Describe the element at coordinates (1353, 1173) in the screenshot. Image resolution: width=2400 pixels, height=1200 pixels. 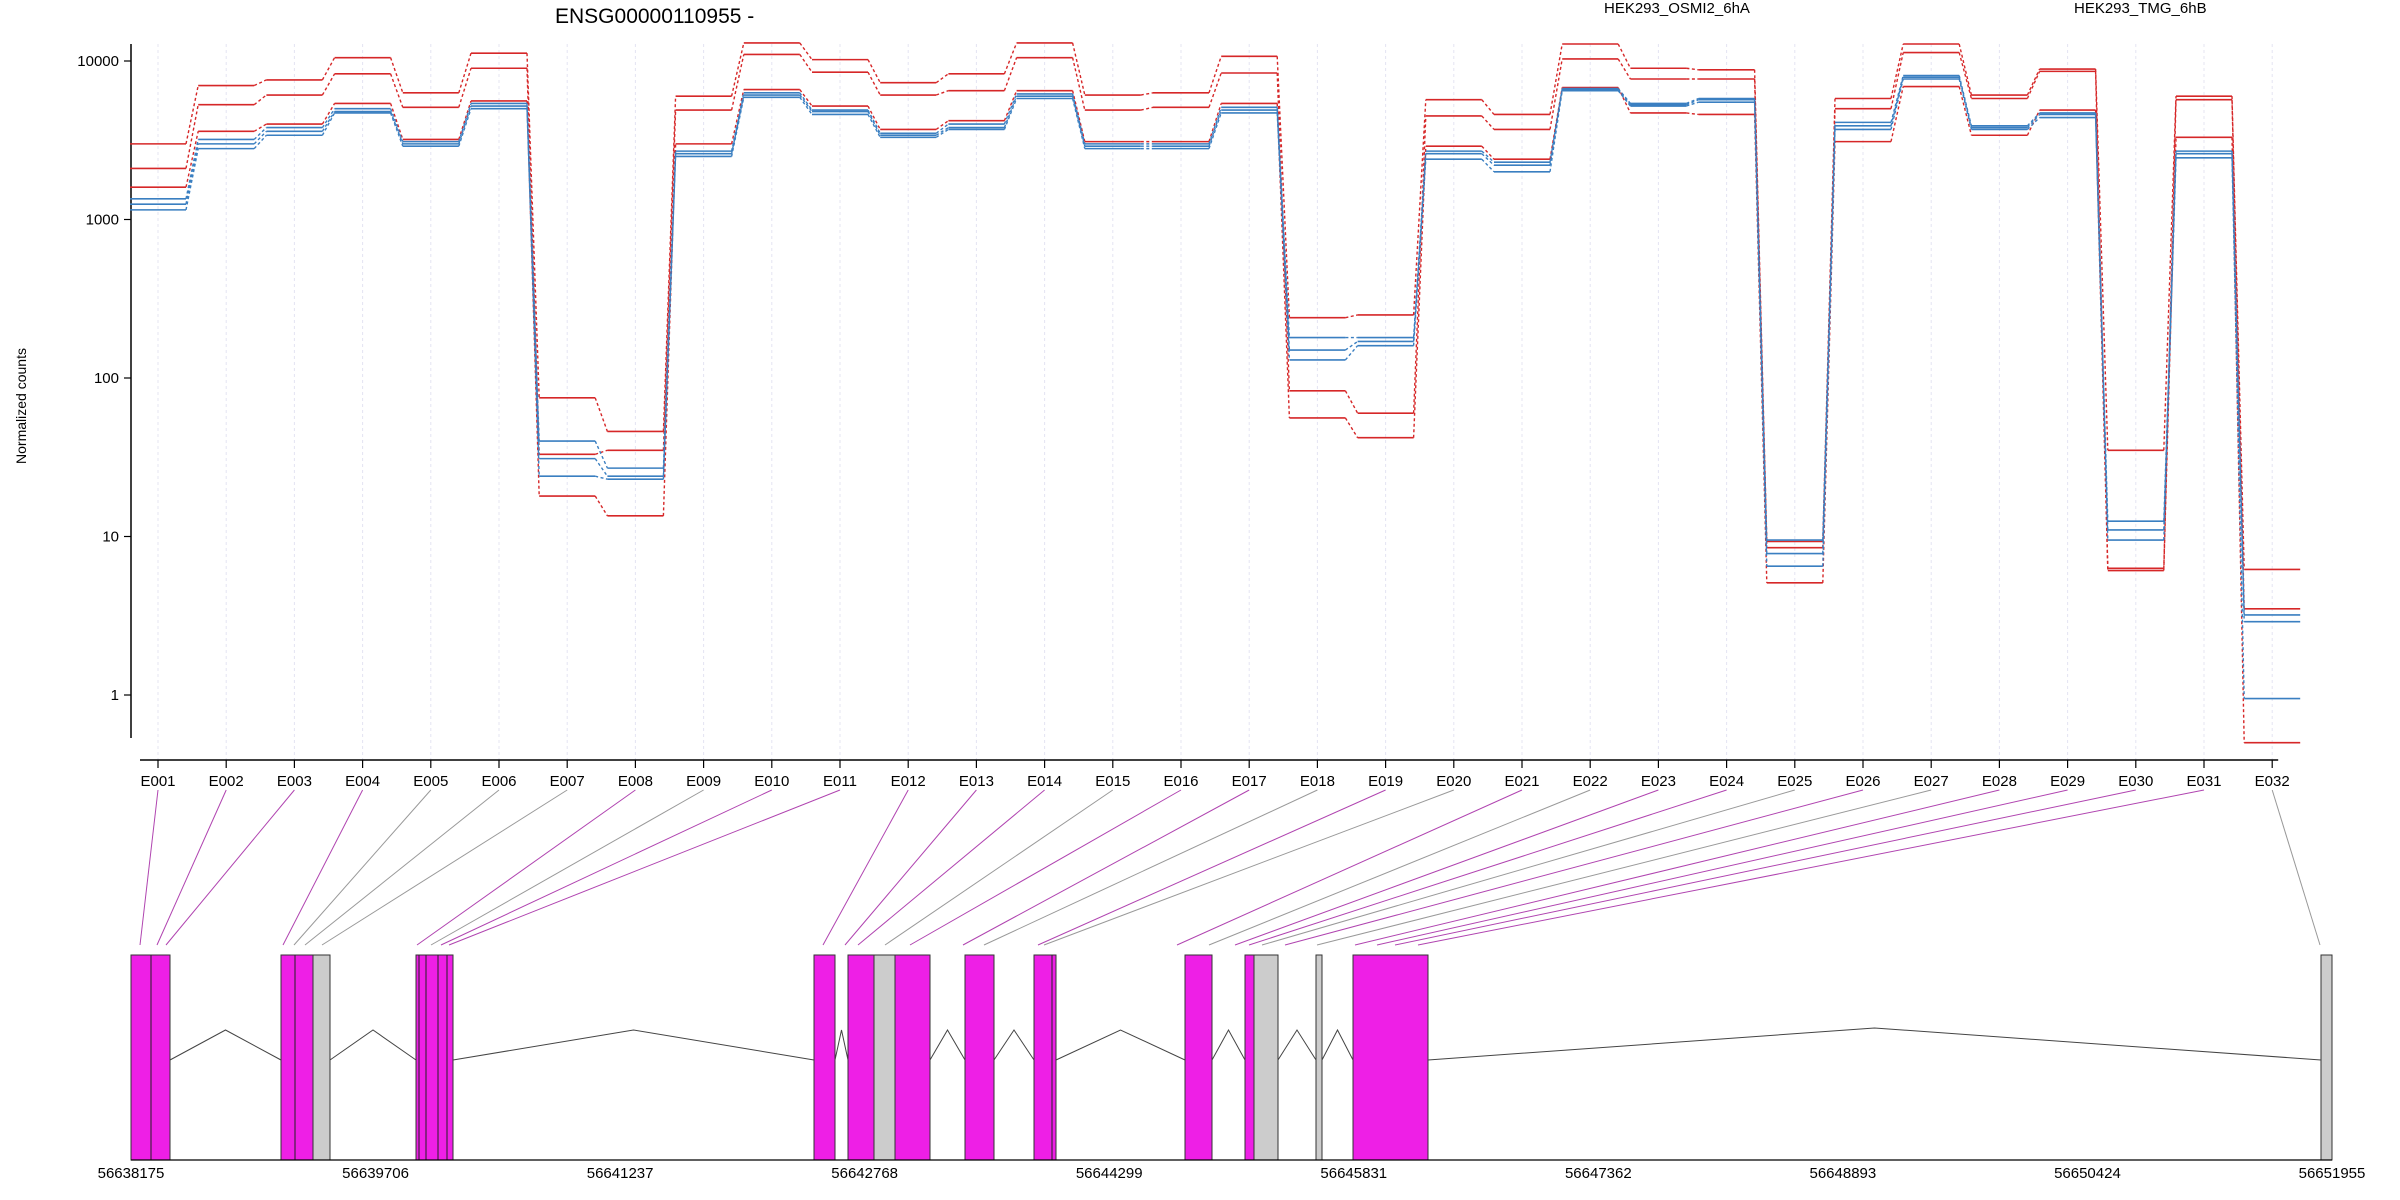
I see `genomic-coordinate-label: 56645831` at that location.